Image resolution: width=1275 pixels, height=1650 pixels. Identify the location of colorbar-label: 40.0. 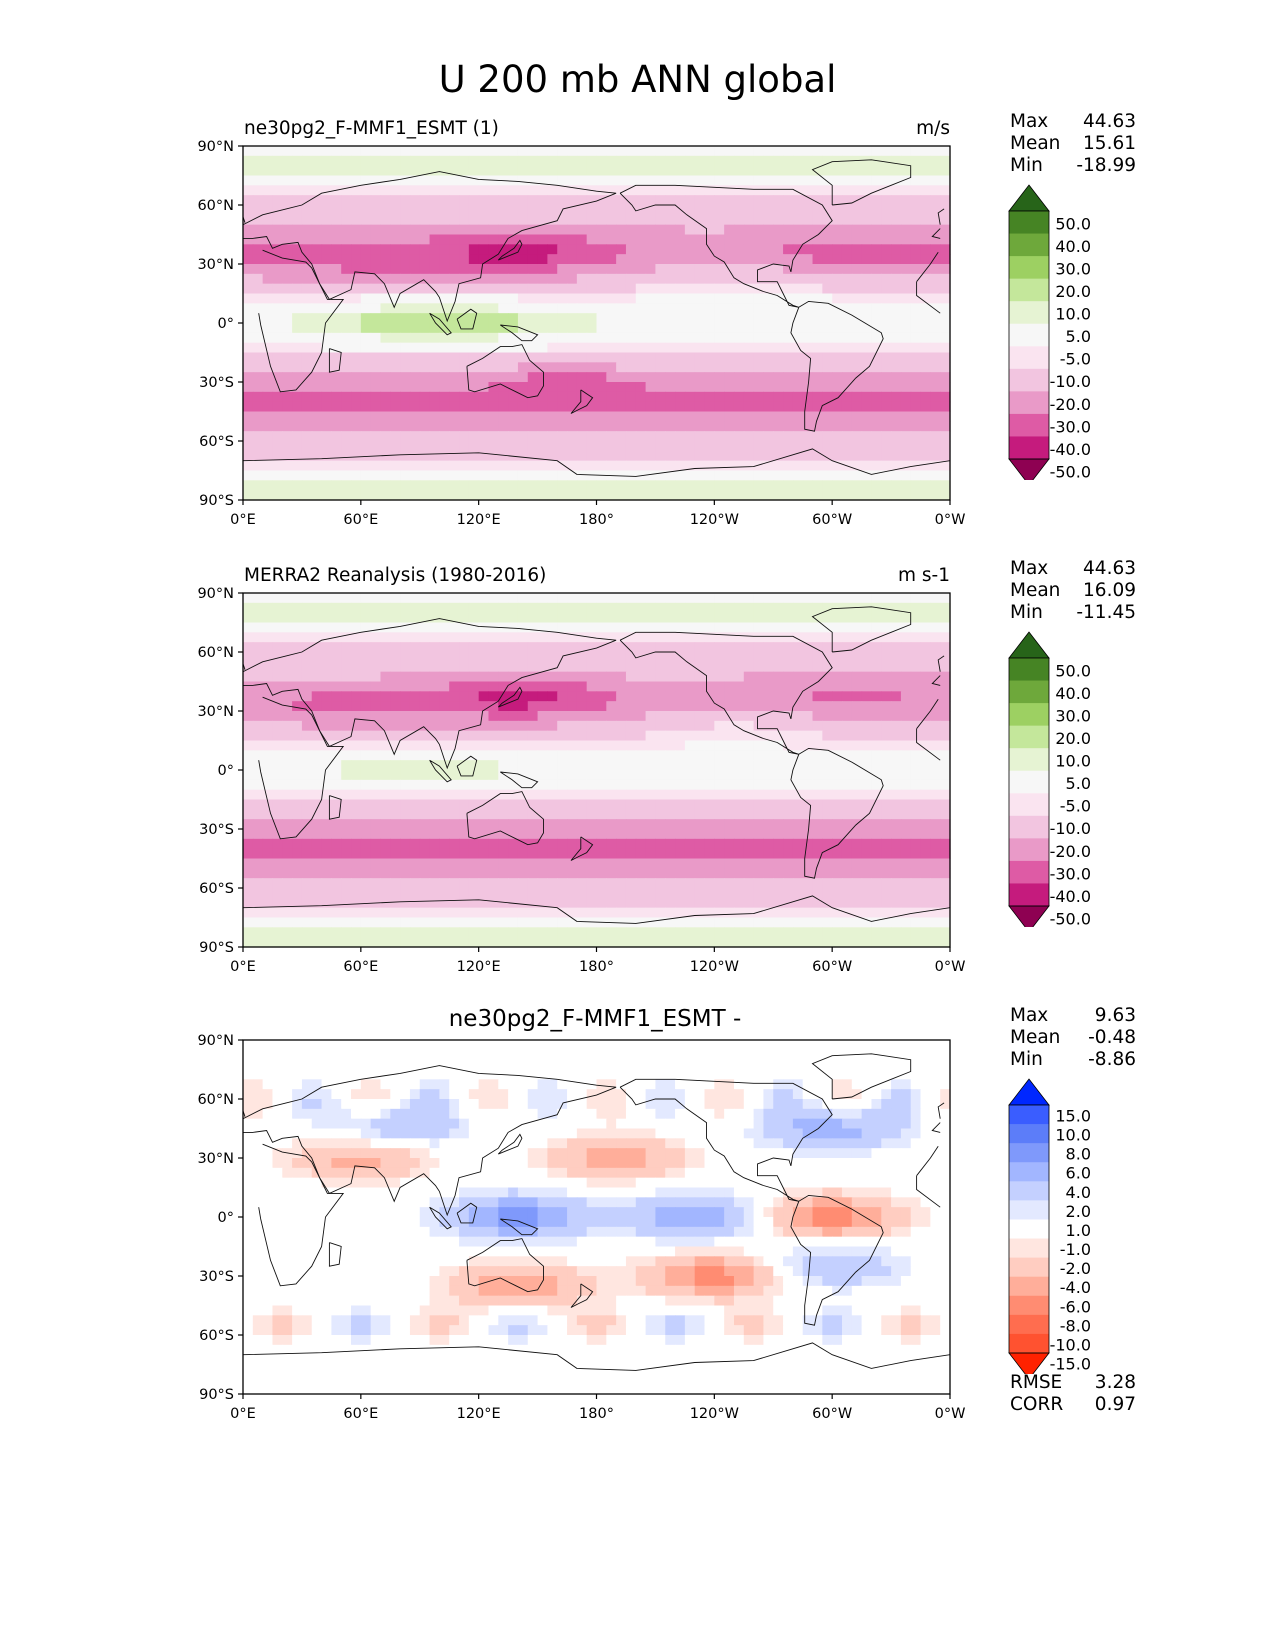
(1073, 246).